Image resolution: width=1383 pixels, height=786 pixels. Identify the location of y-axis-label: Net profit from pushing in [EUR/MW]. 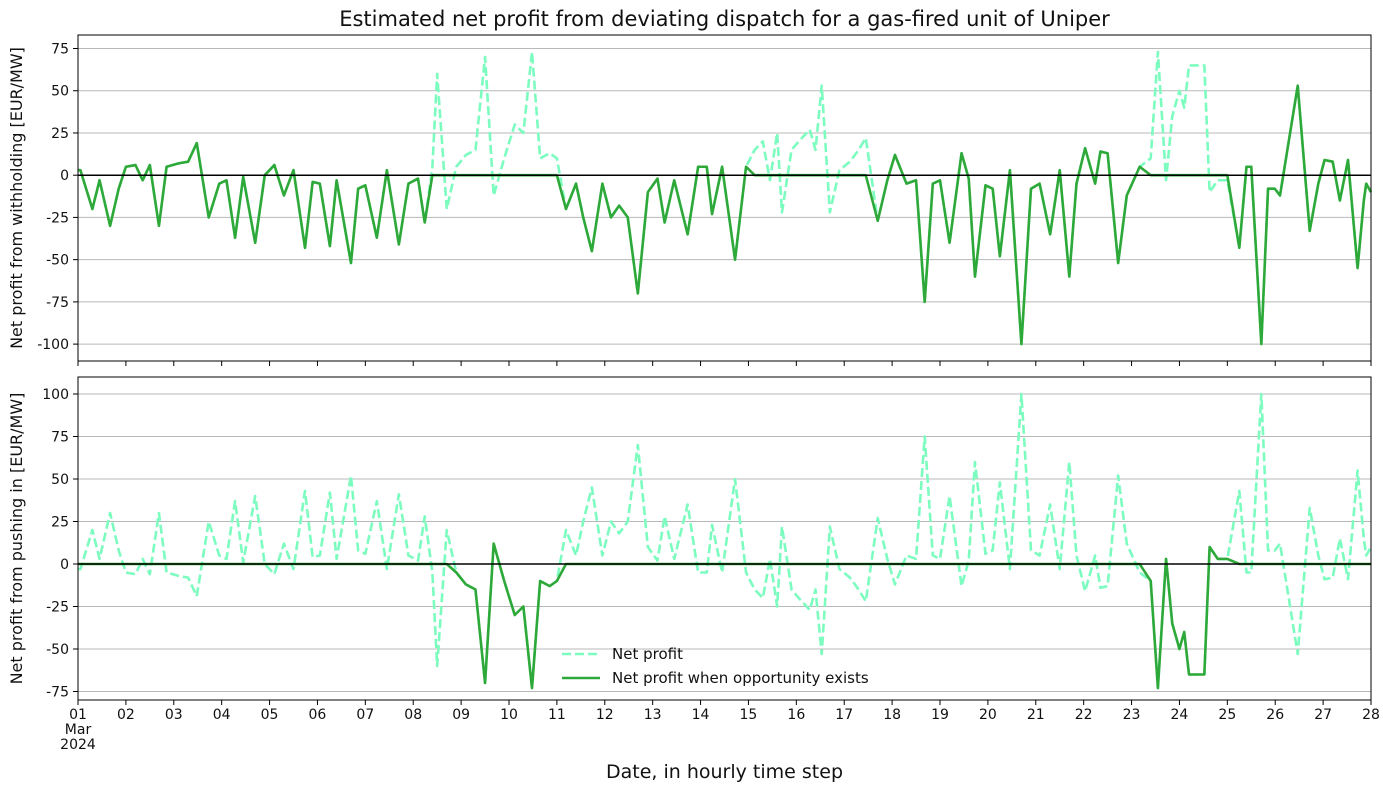
(16, 539).